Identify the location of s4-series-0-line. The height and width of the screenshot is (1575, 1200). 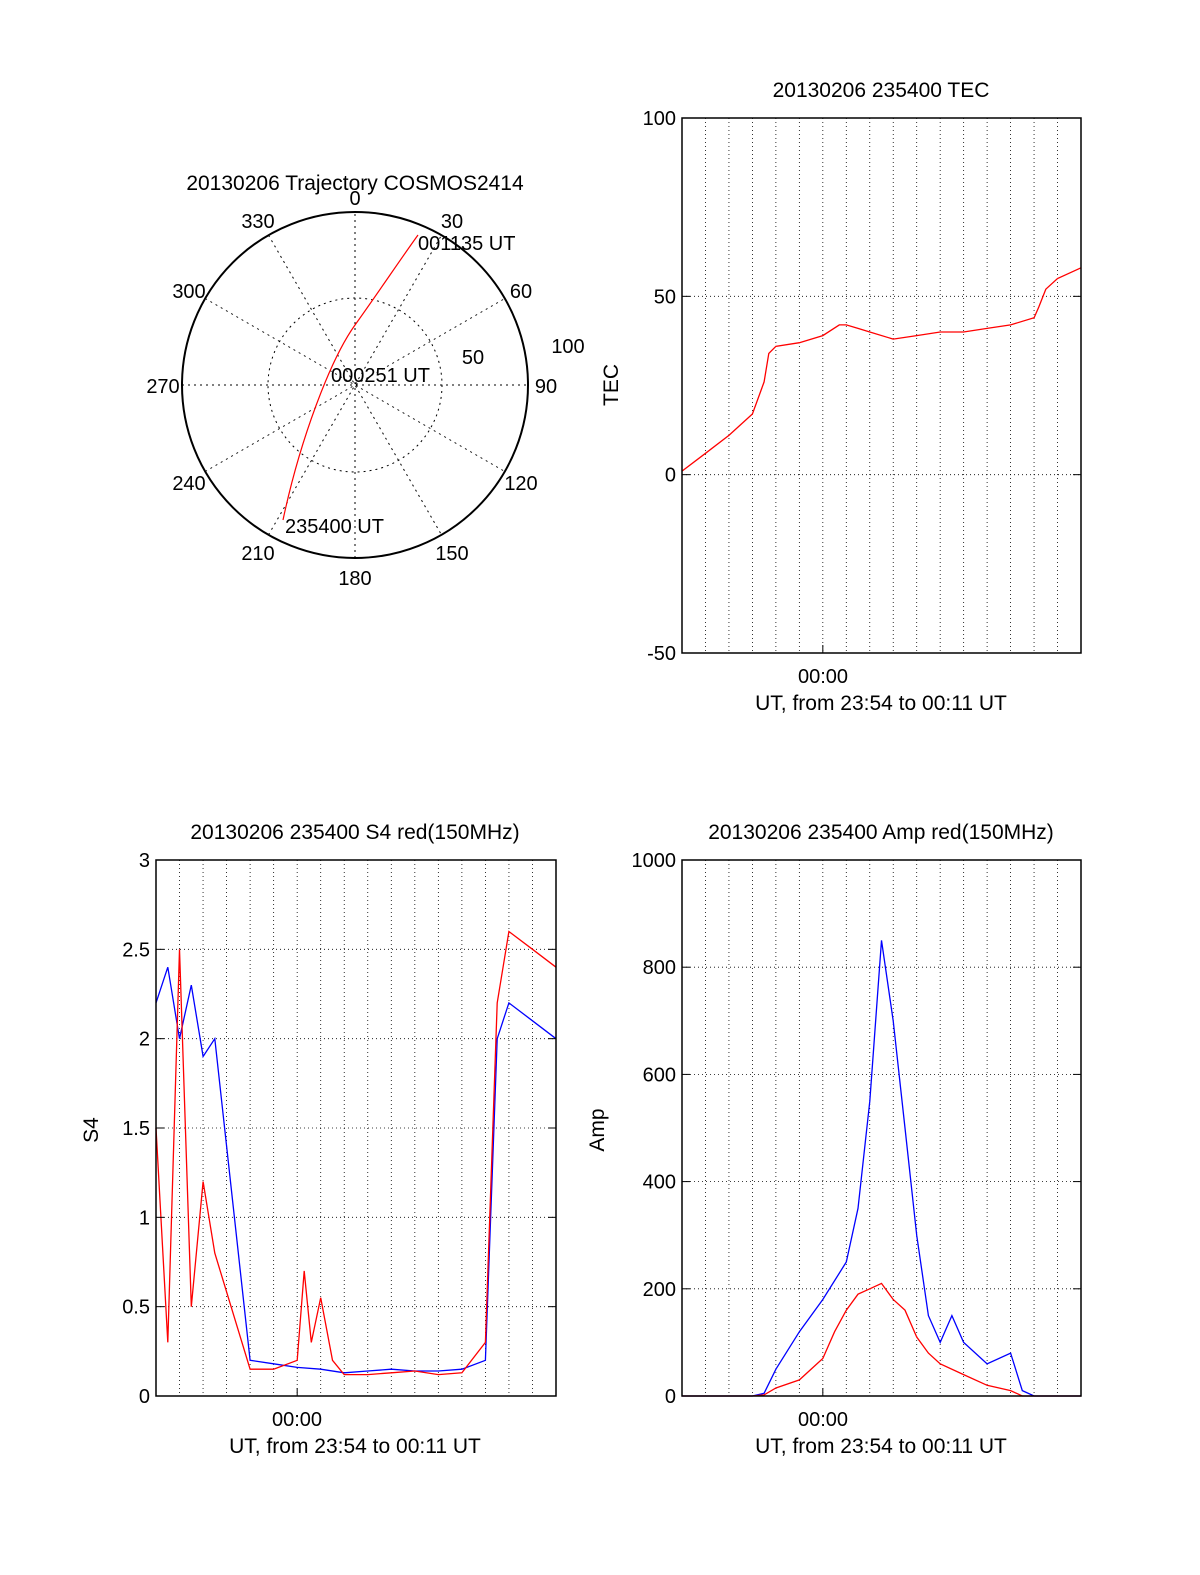
(356, 1170).